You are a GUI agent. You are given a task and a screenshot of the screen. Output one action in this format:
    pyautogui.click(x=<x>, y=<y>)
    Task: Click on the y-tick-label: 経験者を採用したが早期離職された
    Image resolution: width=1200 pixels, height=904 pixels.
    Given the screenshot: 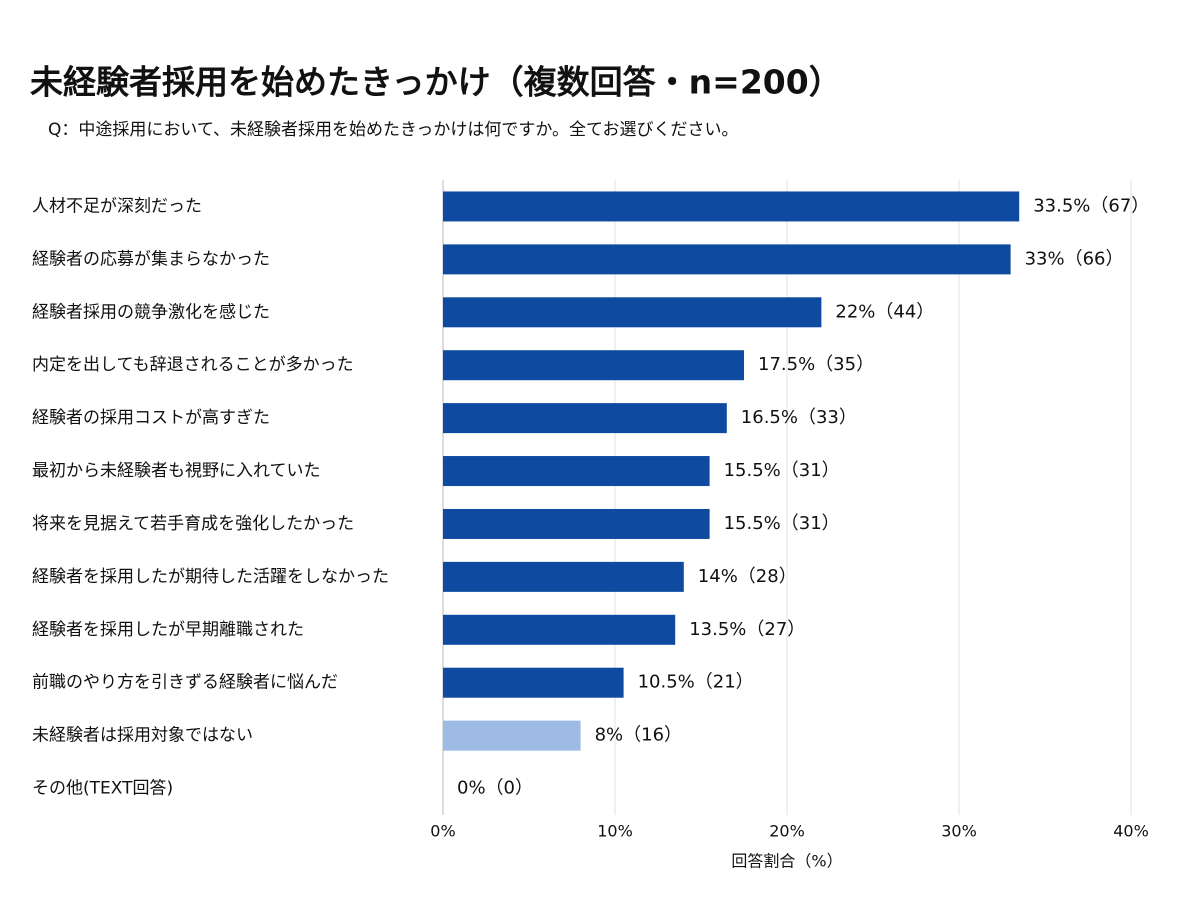 What is the action you would take?
    pyautogui.click(x=168, y=630)
    